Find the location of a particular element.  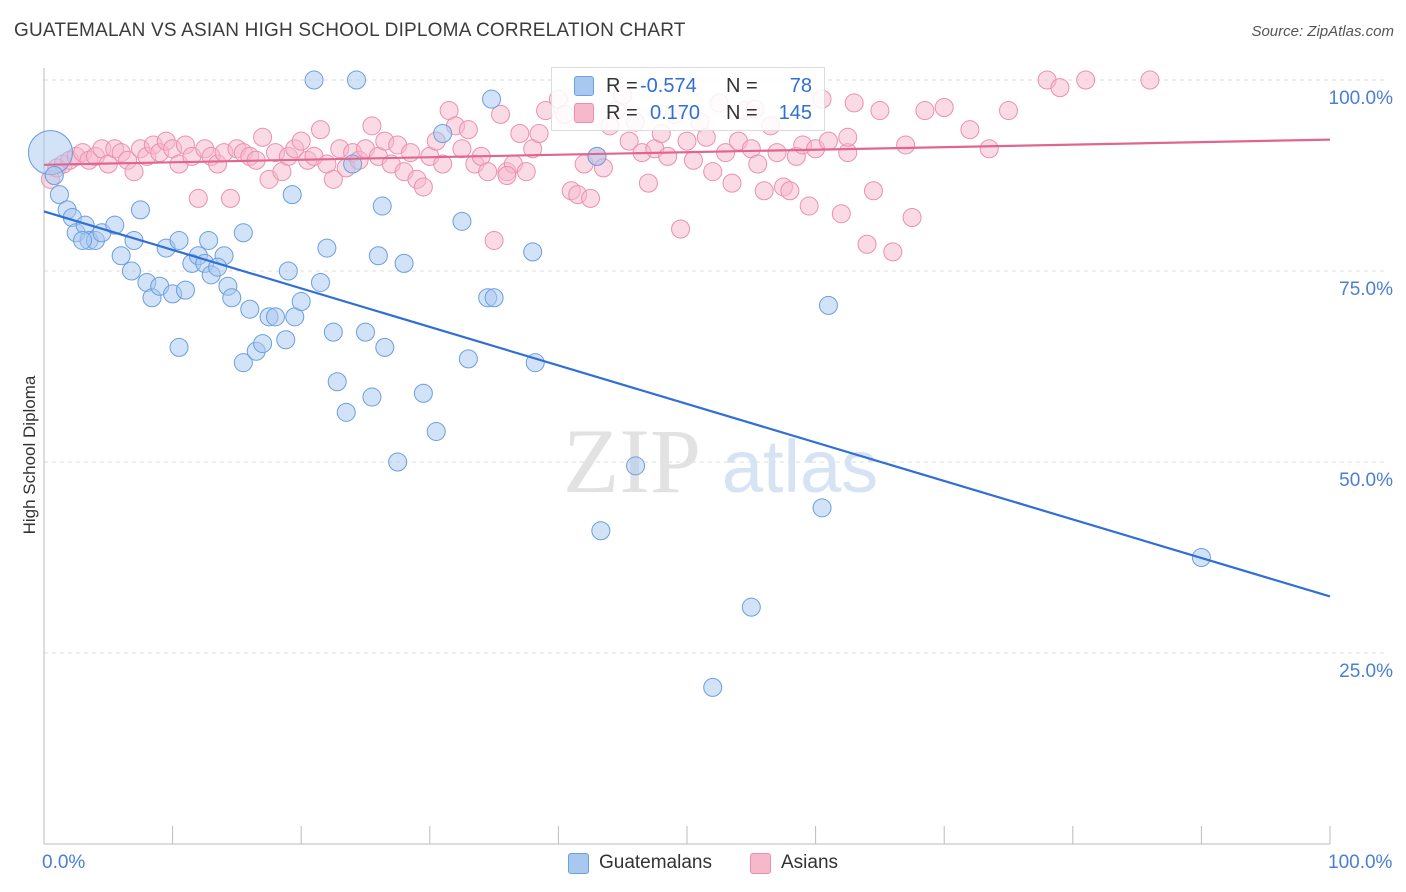

asians-swatch is located at coordinates (760, 863).